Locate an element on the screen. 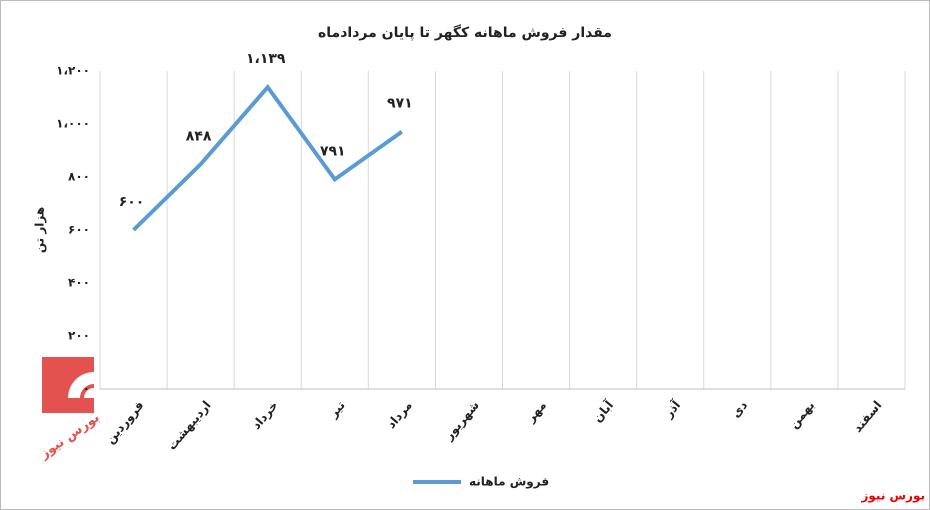  data-label: ۸۴۸ is located at coordinates (199, 136).